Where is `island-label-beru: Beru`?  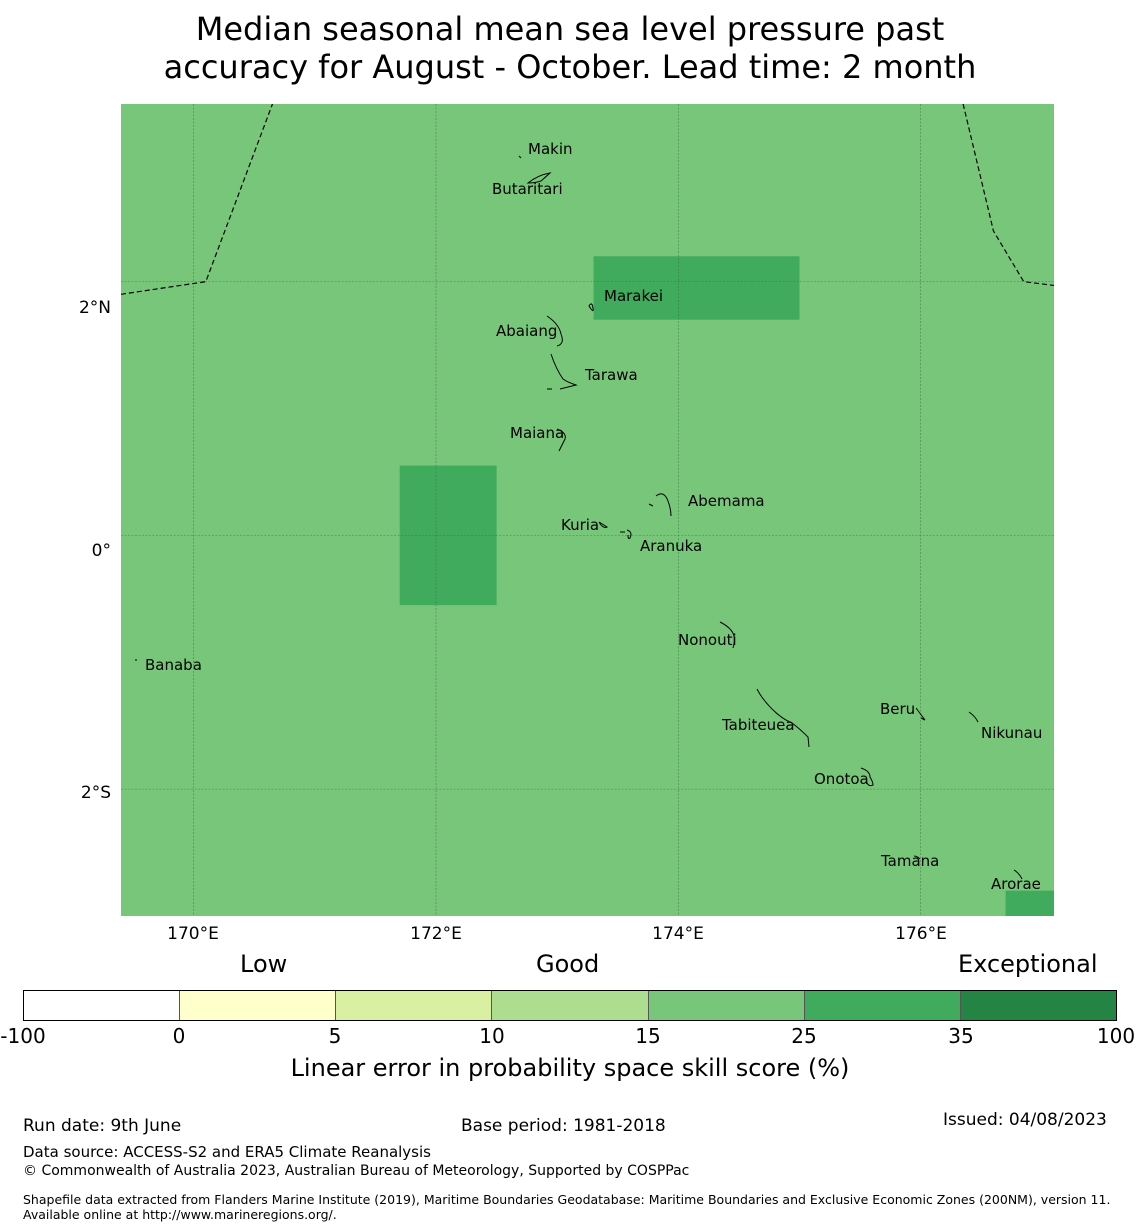
island-label-beru: Beru is located at coordinates (897, 709).